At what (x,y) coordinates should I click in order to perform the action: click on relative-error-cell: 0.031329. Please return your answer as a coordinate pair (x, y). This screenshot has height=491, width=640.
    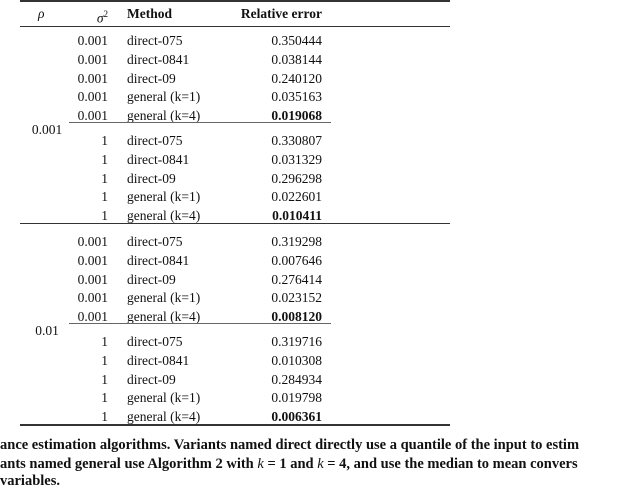
    Looking at the image, I should click on (296, 159).